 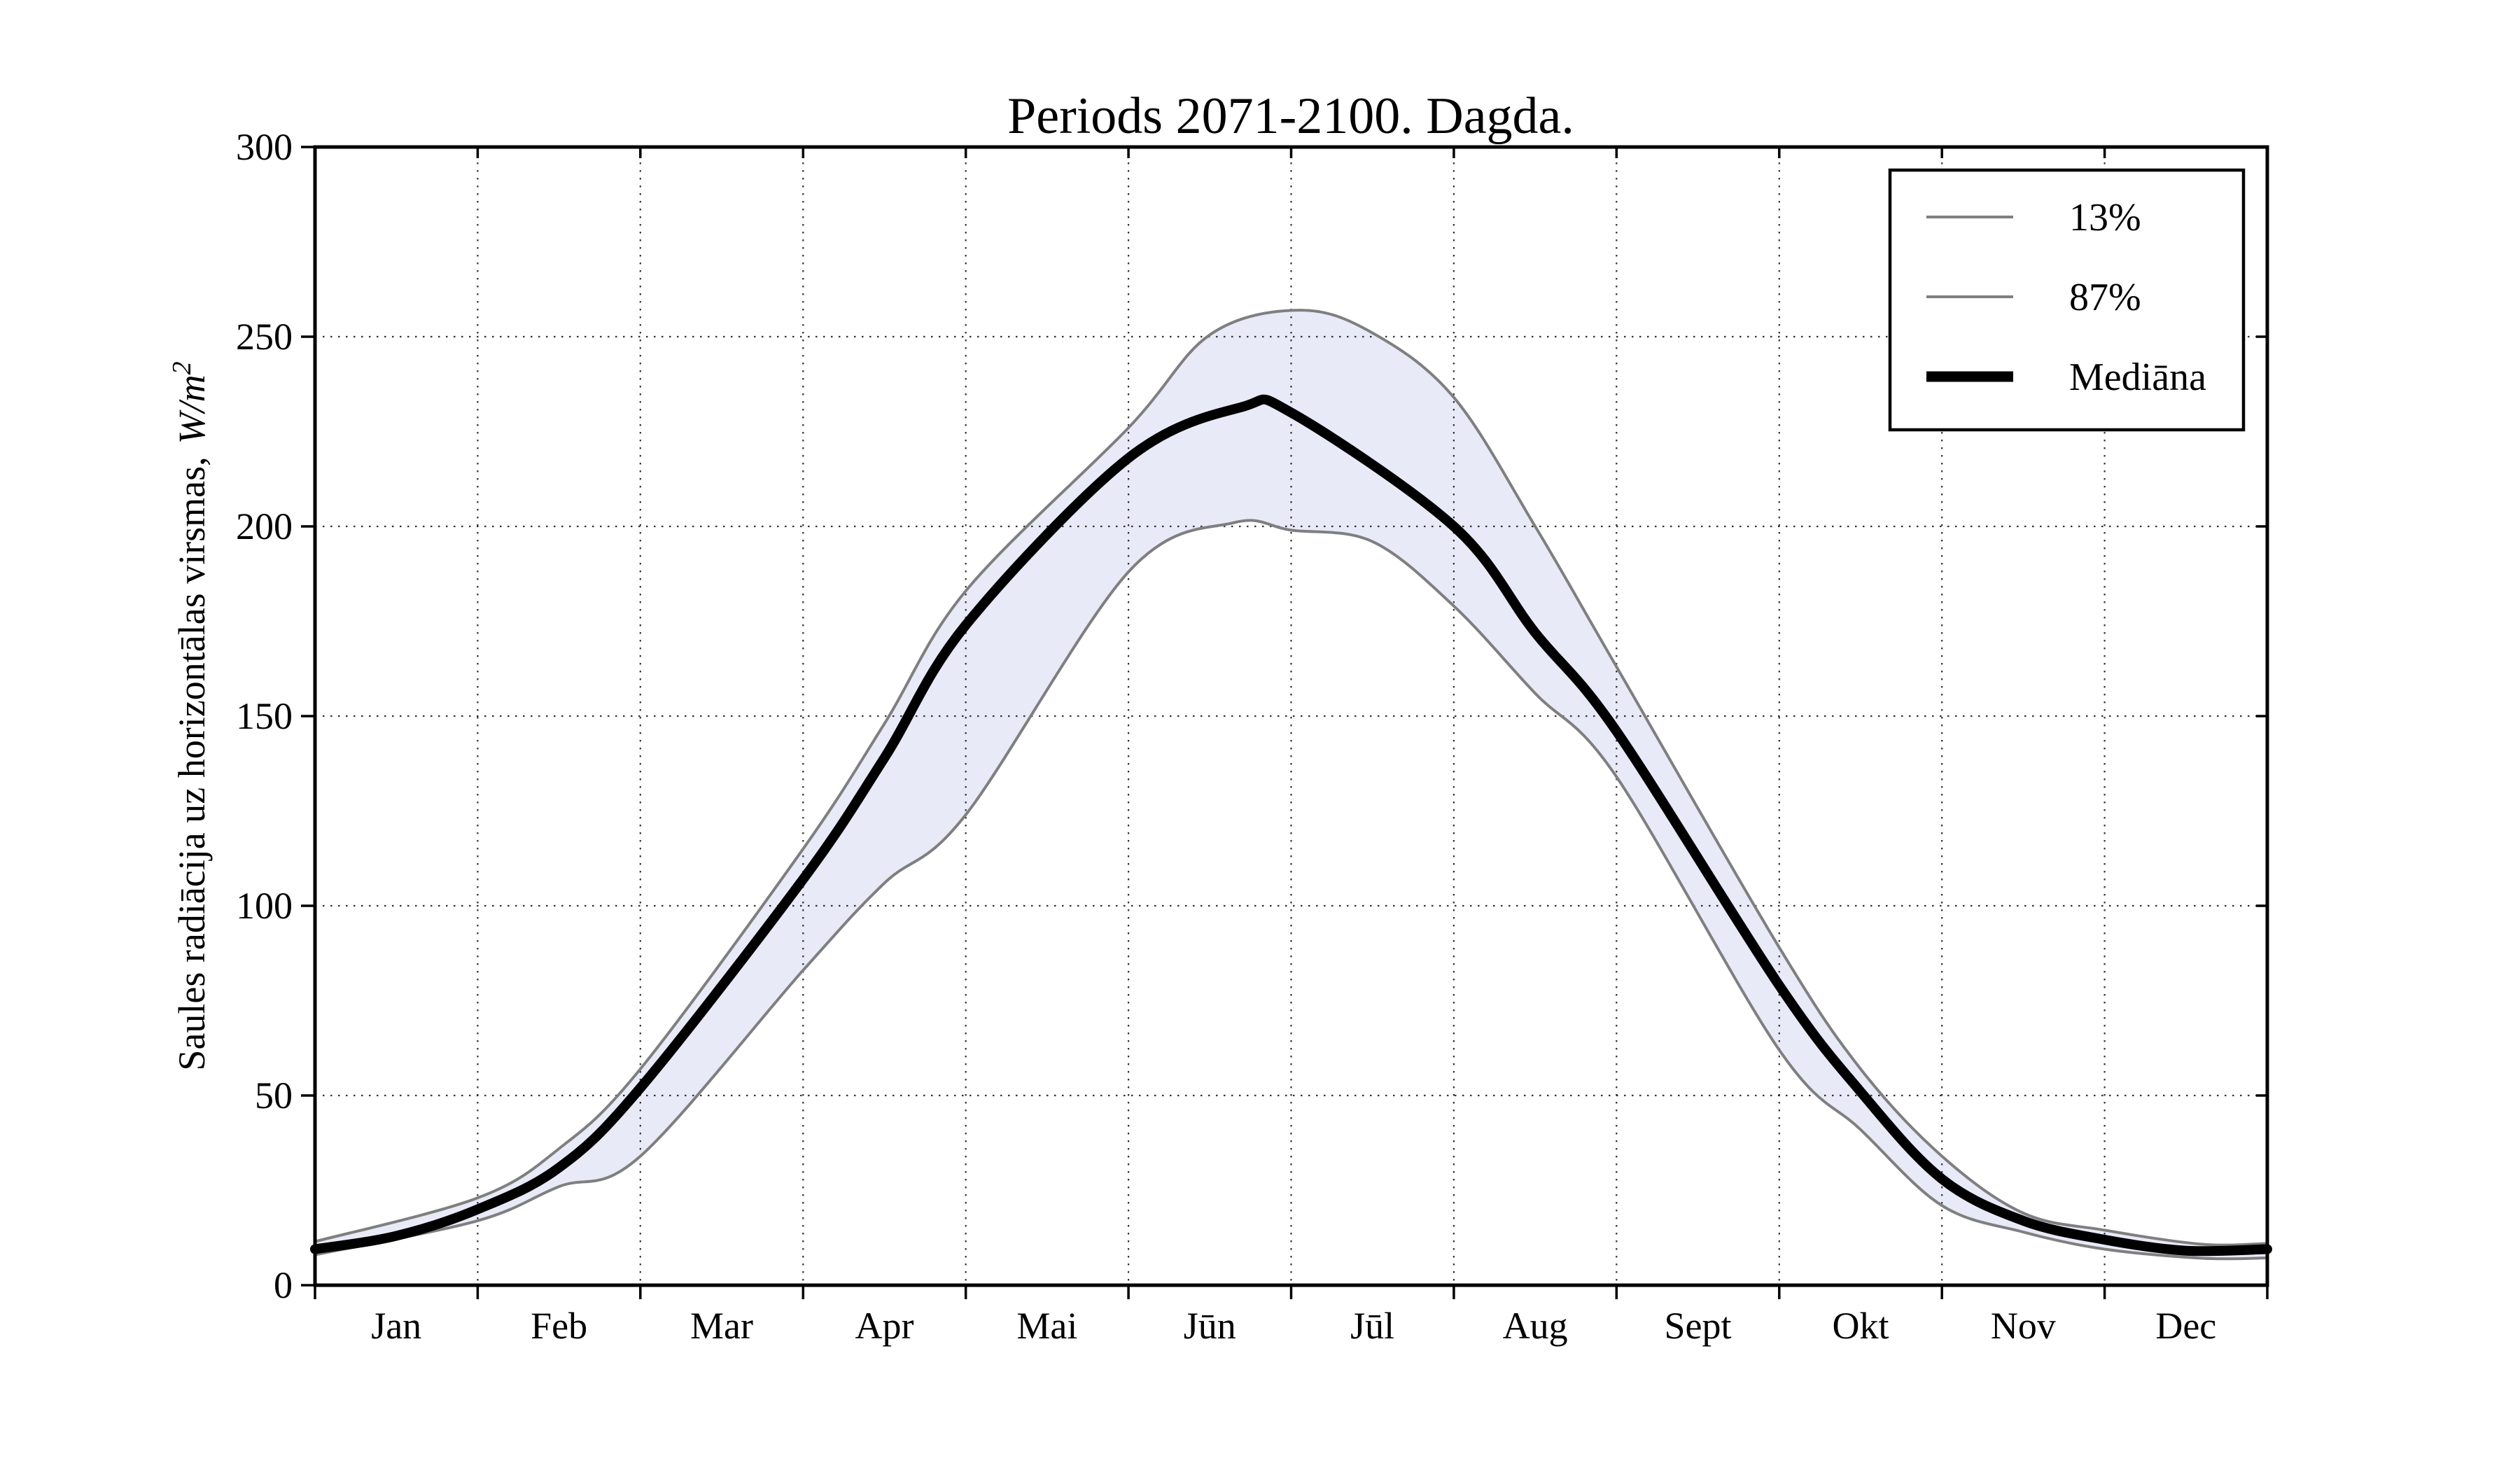 I want to click on y-tick-label: 150, so click(x=264, y=716).